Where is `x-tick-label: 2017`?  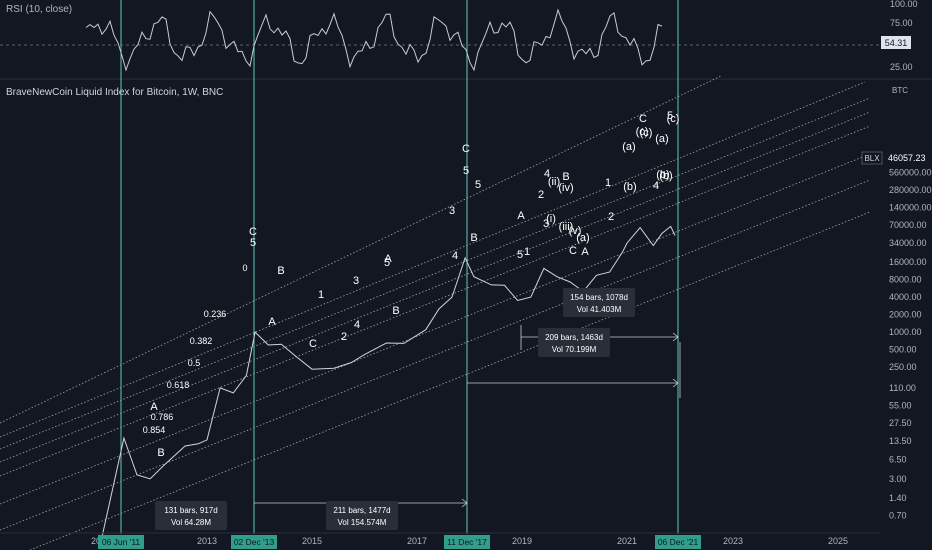 x-tick-label: 2017 is located at coordinates (417, 541).